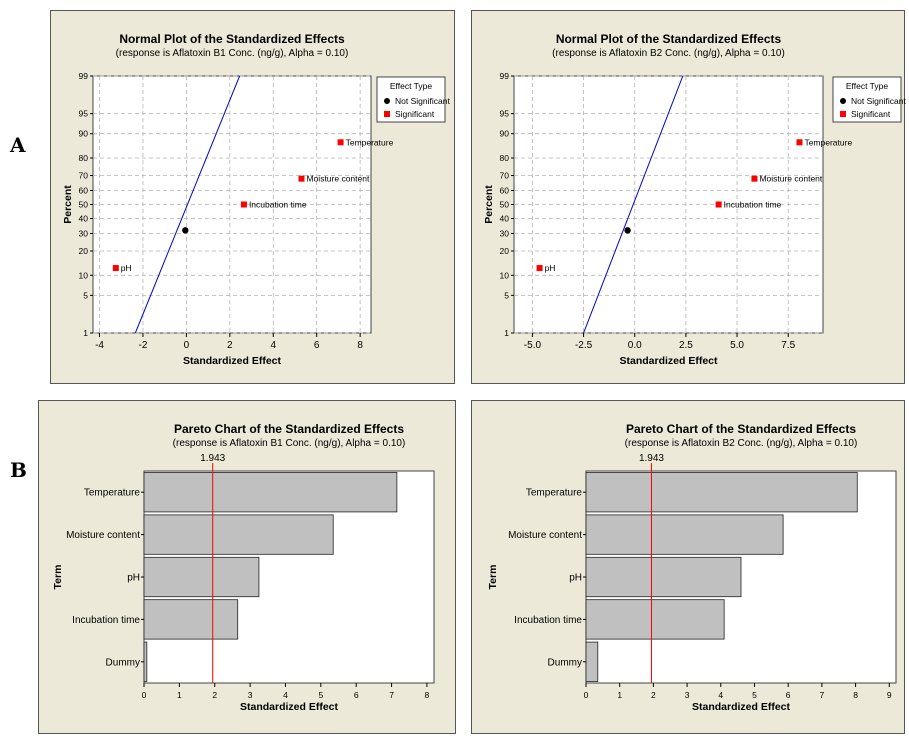  I want to click on bar-incubation-time, so click(191, 619).